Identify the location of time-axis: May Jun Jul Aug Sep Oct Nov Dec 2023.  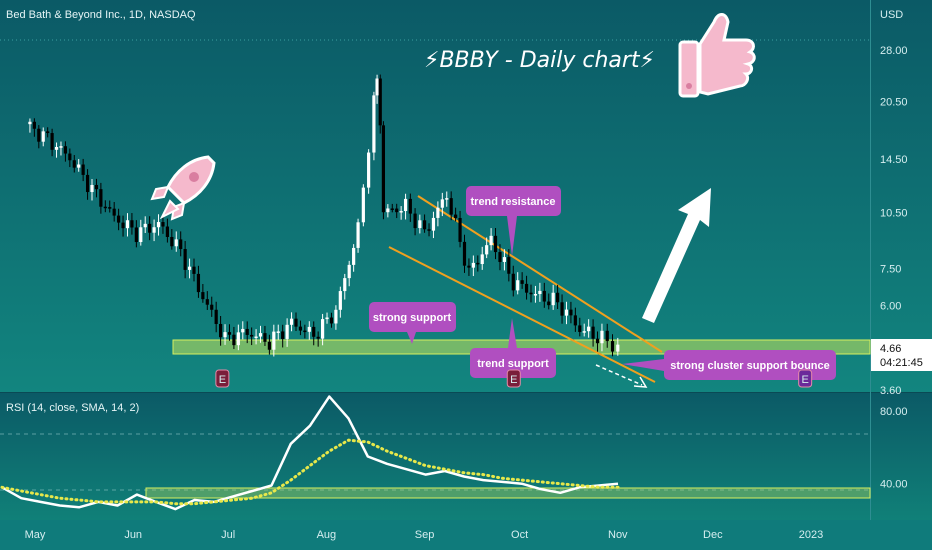
(424, 535).